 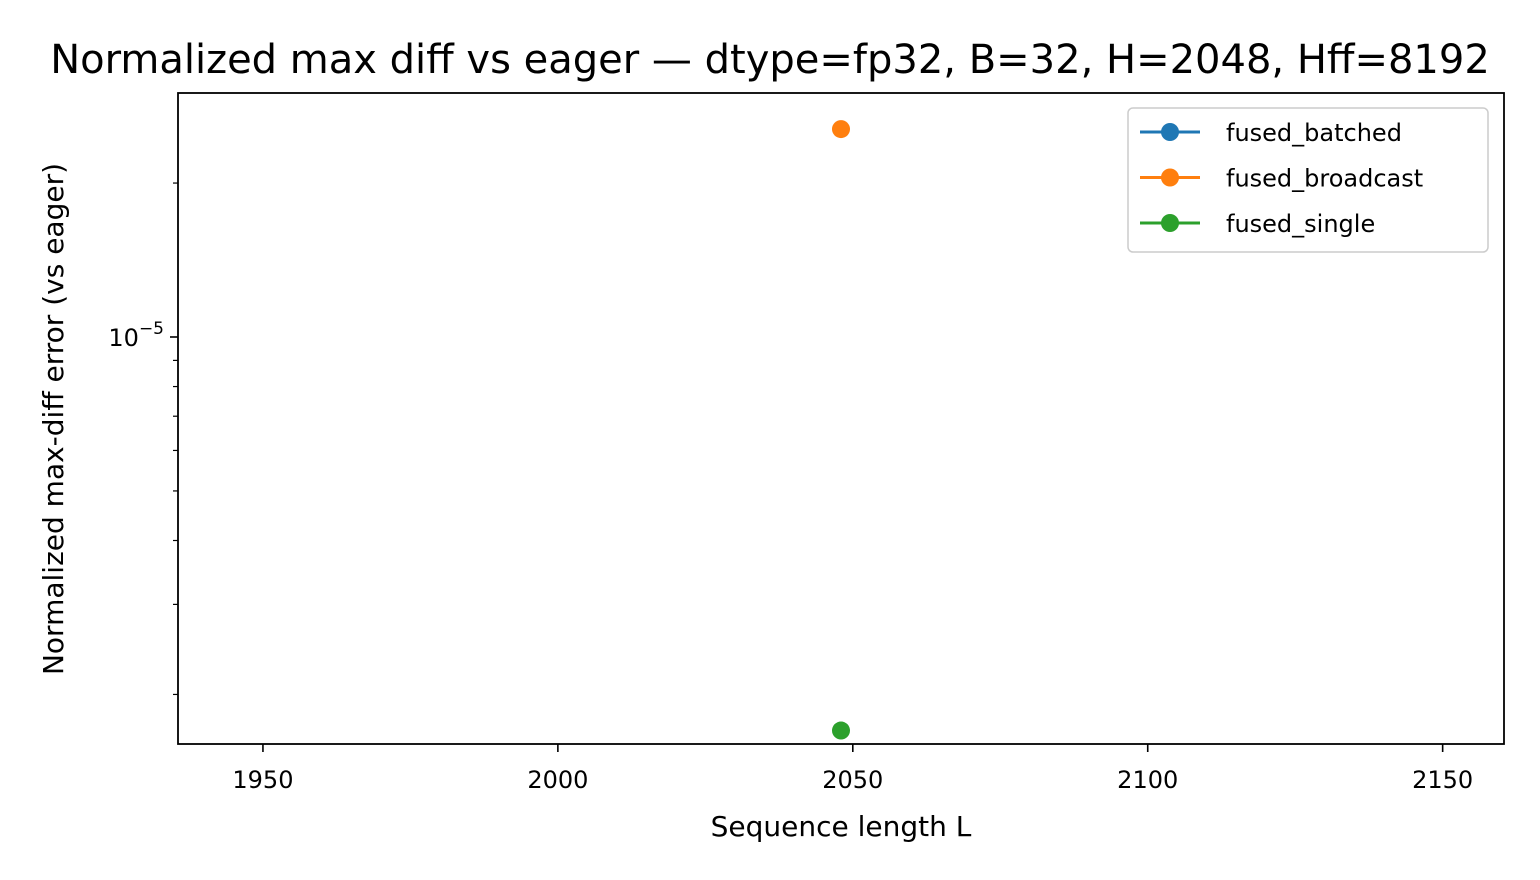 What do you see at coordinates (557, 780) in the screenshot?
I see `x-tick-label: 2000` at bounding box center [557, 780].